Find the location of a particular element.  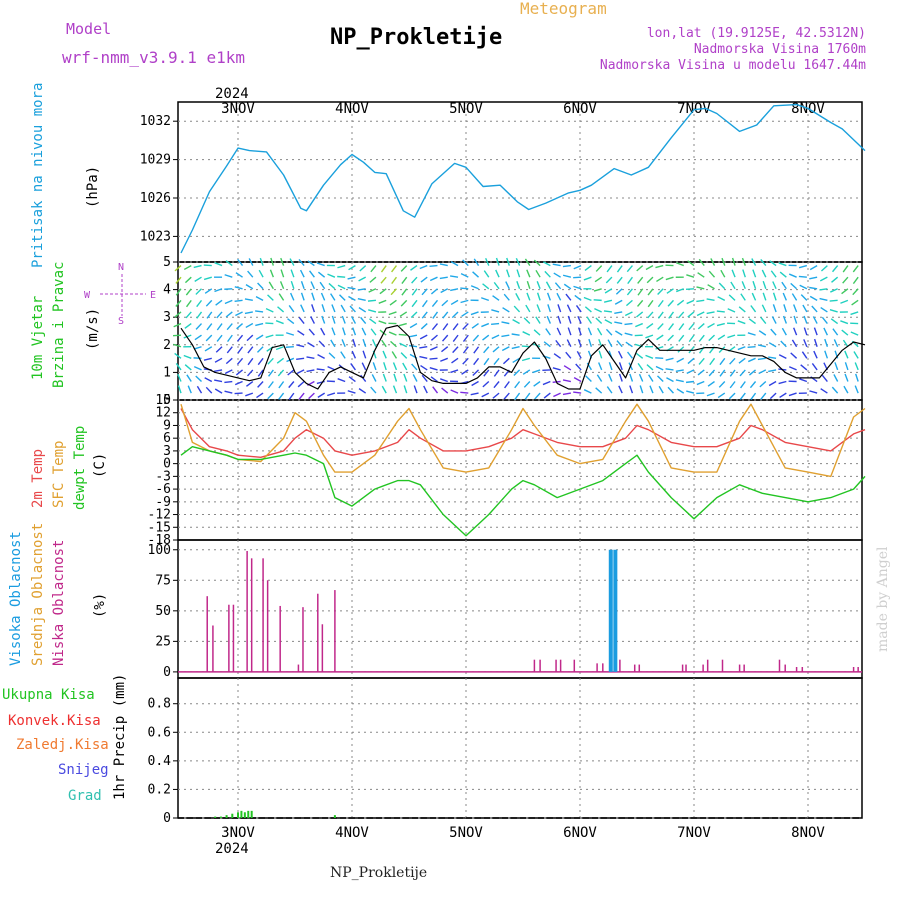

pressure-frame is located at coordinates (520, 182).